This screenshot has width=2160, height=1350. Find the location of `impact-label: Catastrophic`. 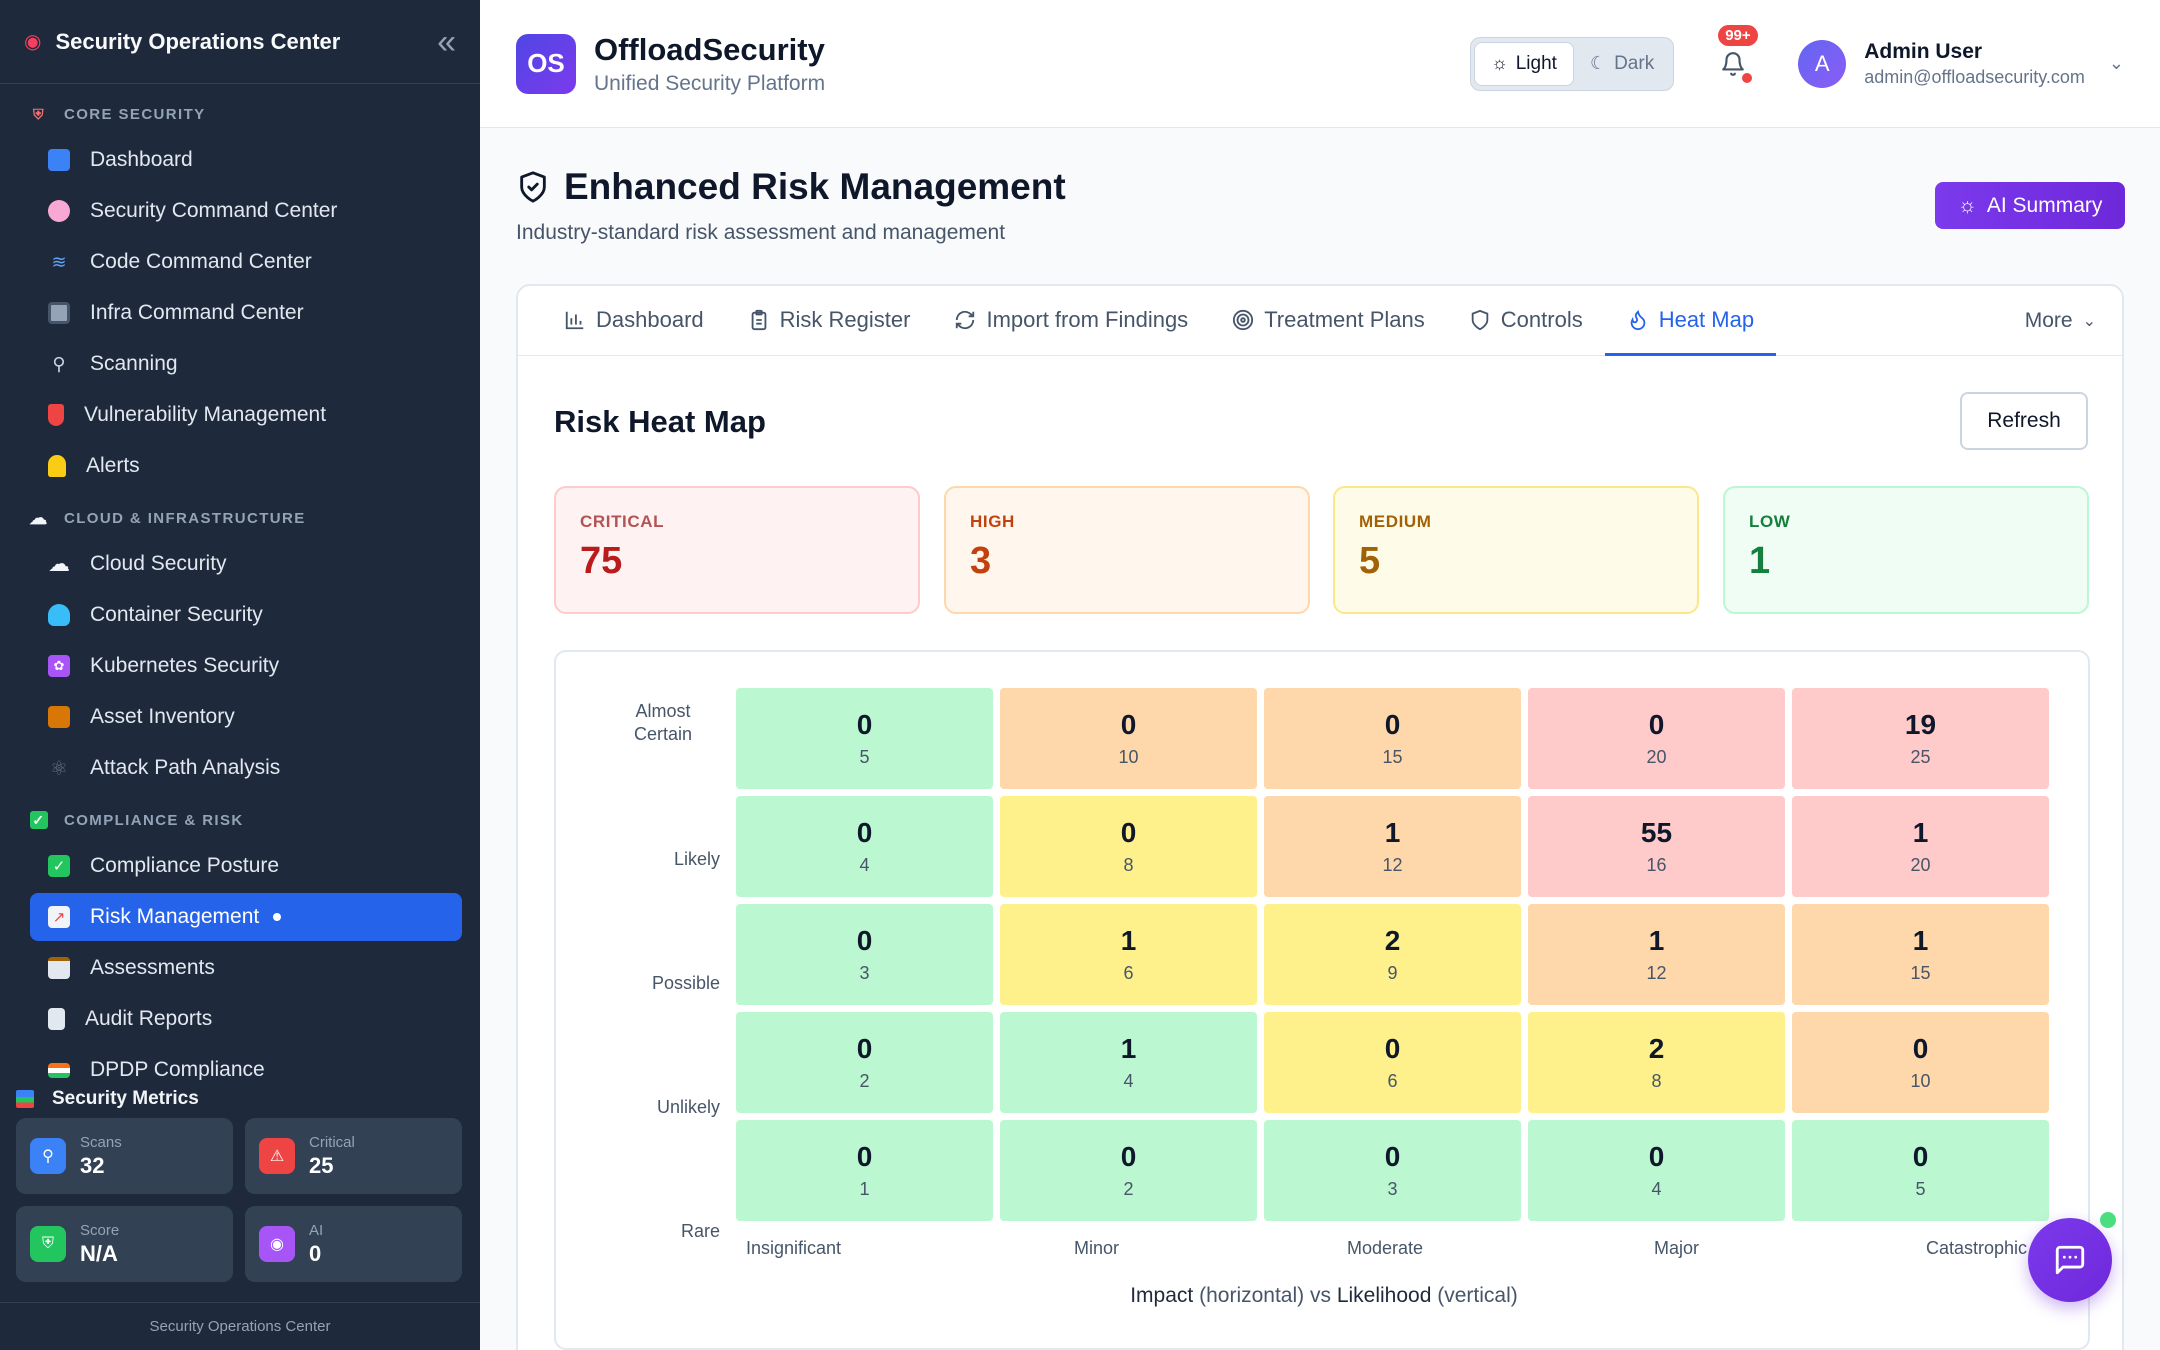

impact-label: Catastrophic is located at coordinates (1977, 1248).